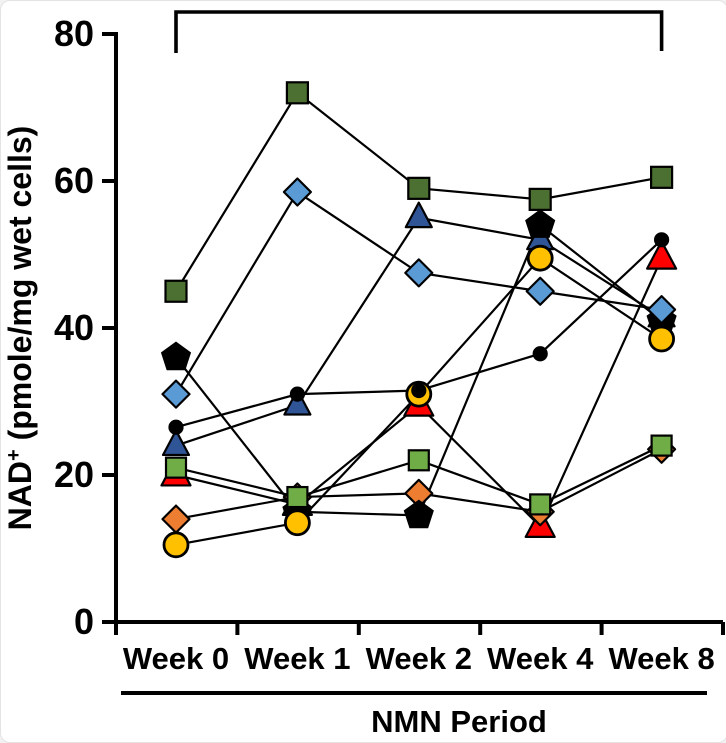  What do you see at coordinates (176, 519) in the screenshot?
I see `subject-orange-diamond-marker` at bounding box center [176, 519].